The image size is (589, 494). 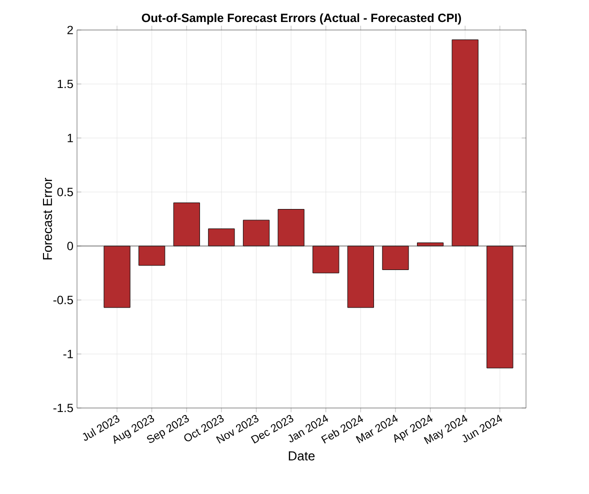 I want to click on y-tick-label: -0.5, so click(x=63, y=300).